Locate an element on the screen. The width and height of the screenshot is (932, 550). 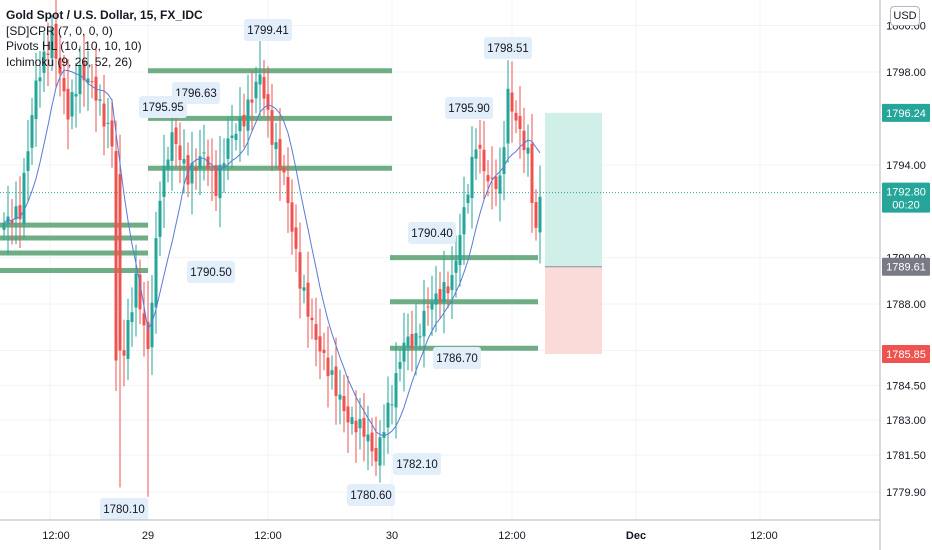
pivot-label: 1780.60 is located at coordinates (371, 496).